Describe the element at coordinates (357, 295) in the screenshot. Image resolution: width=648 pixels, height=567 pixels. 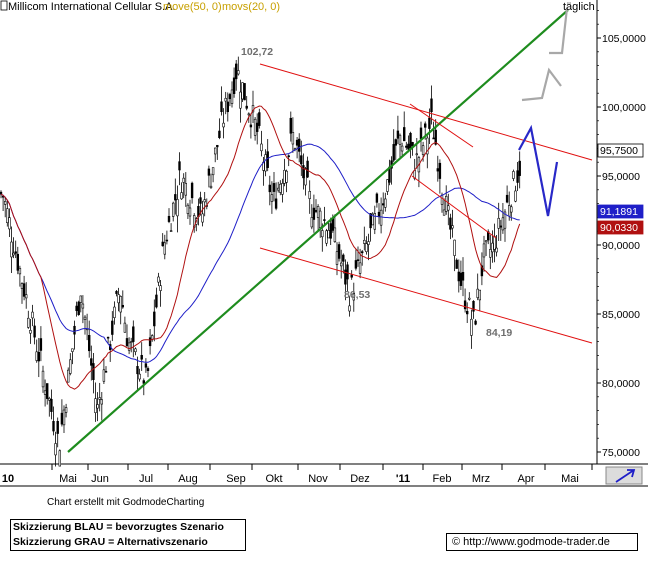
I see `price-annotation: 86,53` at that location.